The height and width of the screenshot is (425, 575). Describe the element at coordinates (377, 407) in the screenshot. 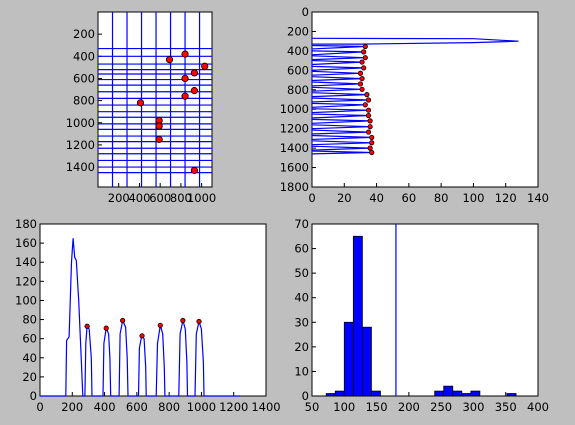

I see `x-tick-label: 150` at that location.